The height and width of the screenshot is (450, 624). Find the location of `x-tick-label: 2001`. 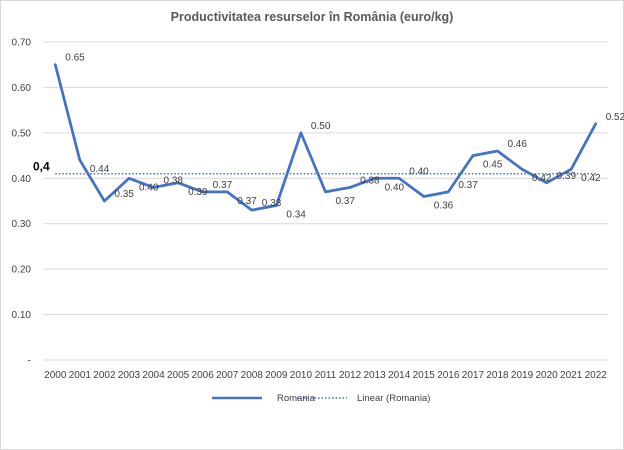

x-tick-label: 2001 is located at coordinates (80, 375).